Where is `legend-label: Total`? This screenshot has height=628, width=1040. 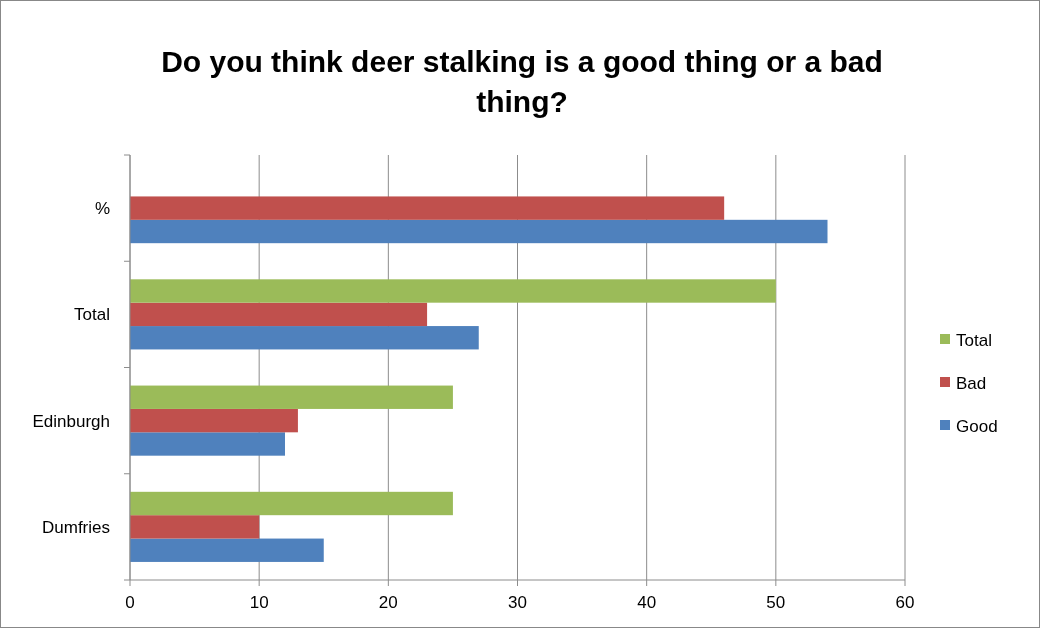 legend-label: Total is located at coordinates (974, 340).